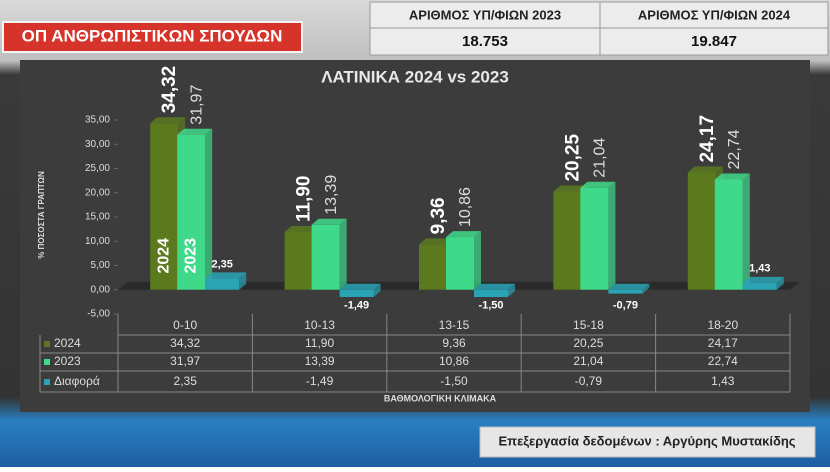  What do you see at coordinates (759, 269) in the screenshot?
I see `value-label: 1,43` at bounding box center [759, 269].